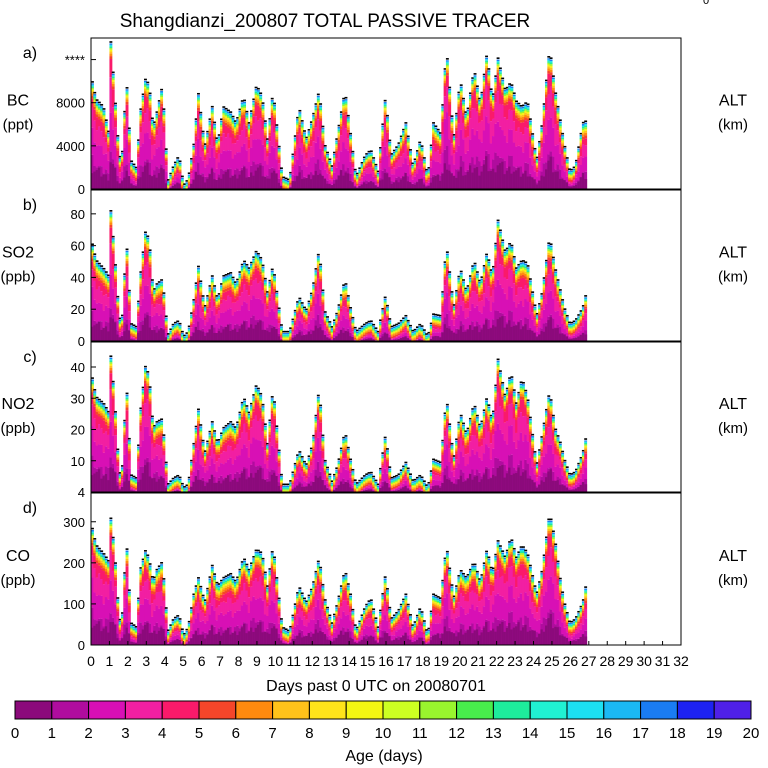 Image resolution: width=768 pixels, height=768 pixels. What do you see at coordinates (603, 733) in the screenshot?
I see `colorbar-tick-label: 16` at bounding box center [603, 733].